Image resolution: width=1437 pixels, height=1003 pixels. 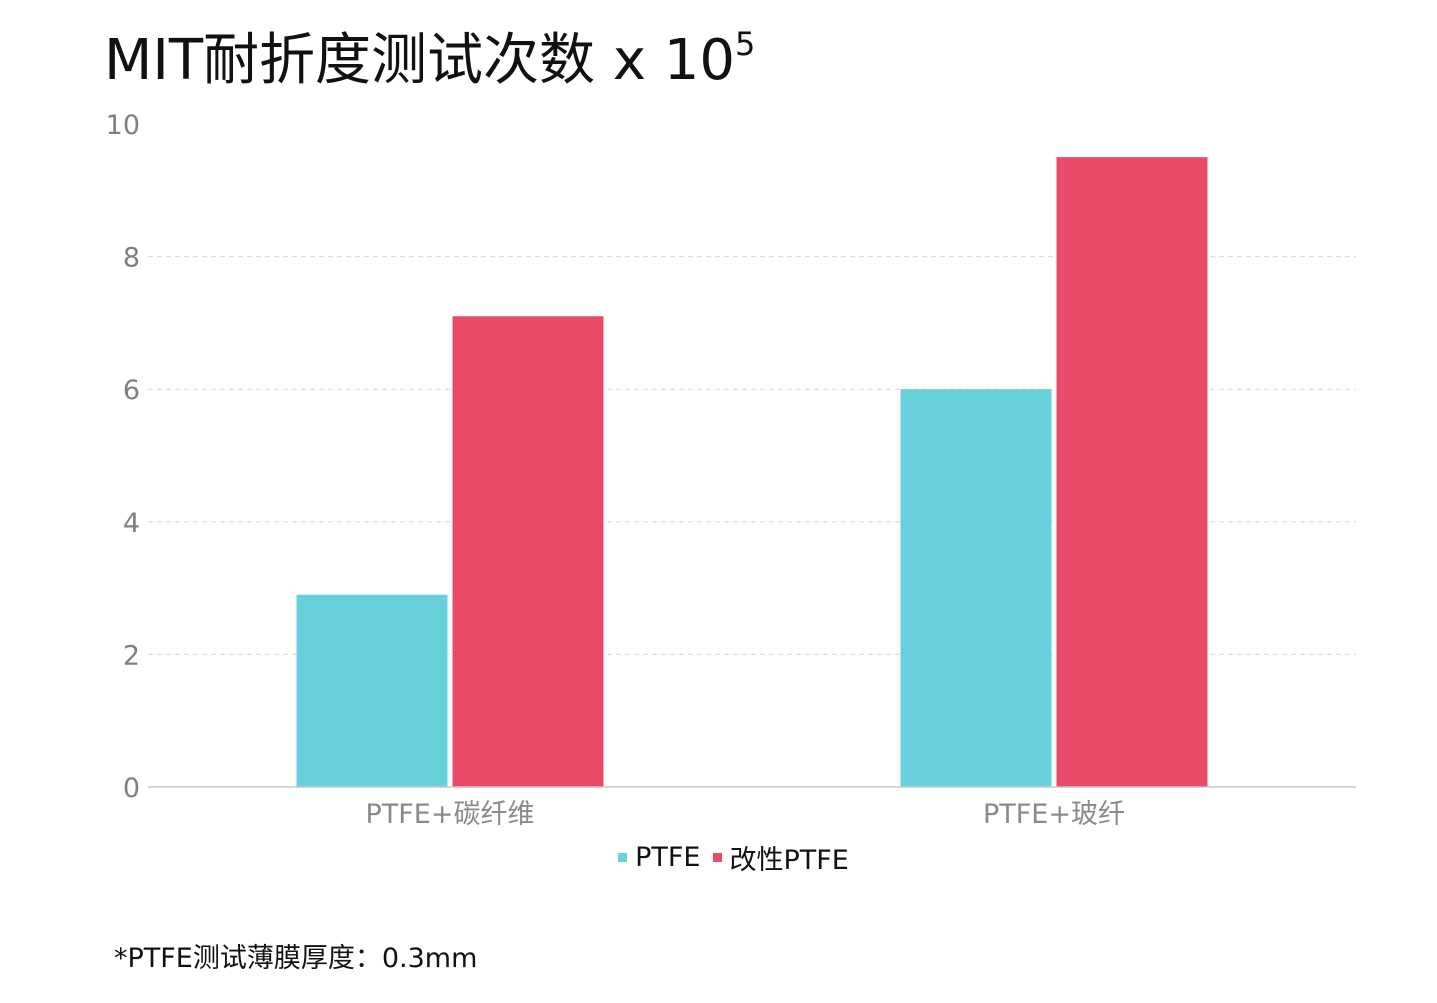 What do you see at coordinates (123, 125) in the screenshot?
I see `y-tick-label-10: 10` at bounding box center [123, 125].